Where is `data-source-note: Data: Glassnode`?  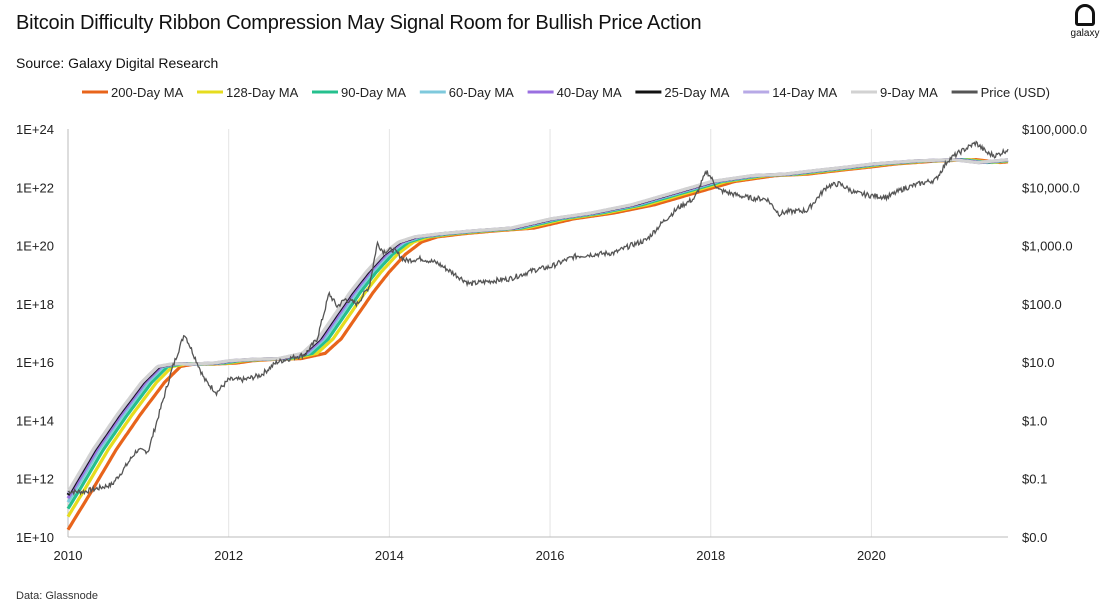 data-source-note: Data: Glassnode is located at coordinates (57, 596).